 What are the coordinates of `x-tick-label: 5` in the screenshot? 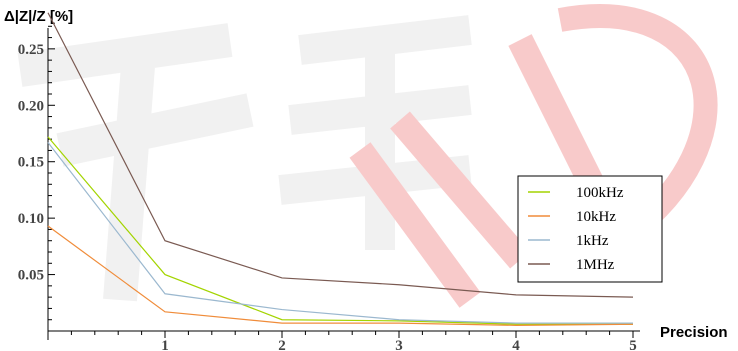 It's located at (633, 344).